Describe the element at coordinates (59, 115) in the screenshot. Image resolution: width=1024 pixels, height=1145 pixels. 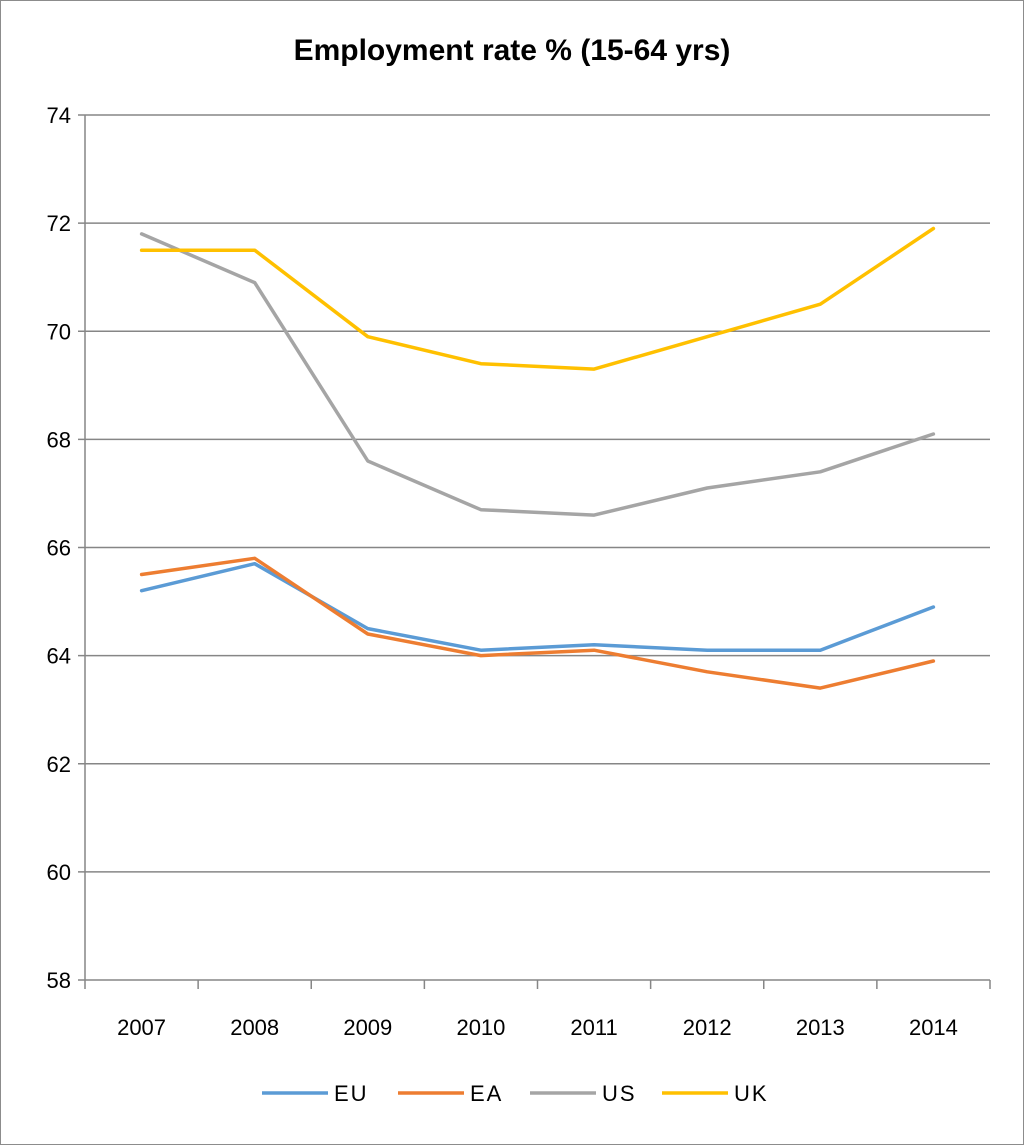
I see `y-tick-label: 74` at that location.